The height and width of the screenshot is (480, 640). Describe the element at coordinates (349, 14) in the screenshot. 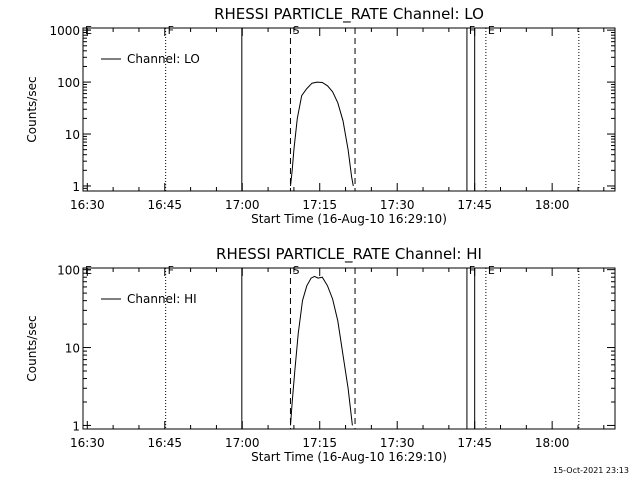

I see `chart-title: RHESSI PARTICLE_RATE Channel: LO` at that location.